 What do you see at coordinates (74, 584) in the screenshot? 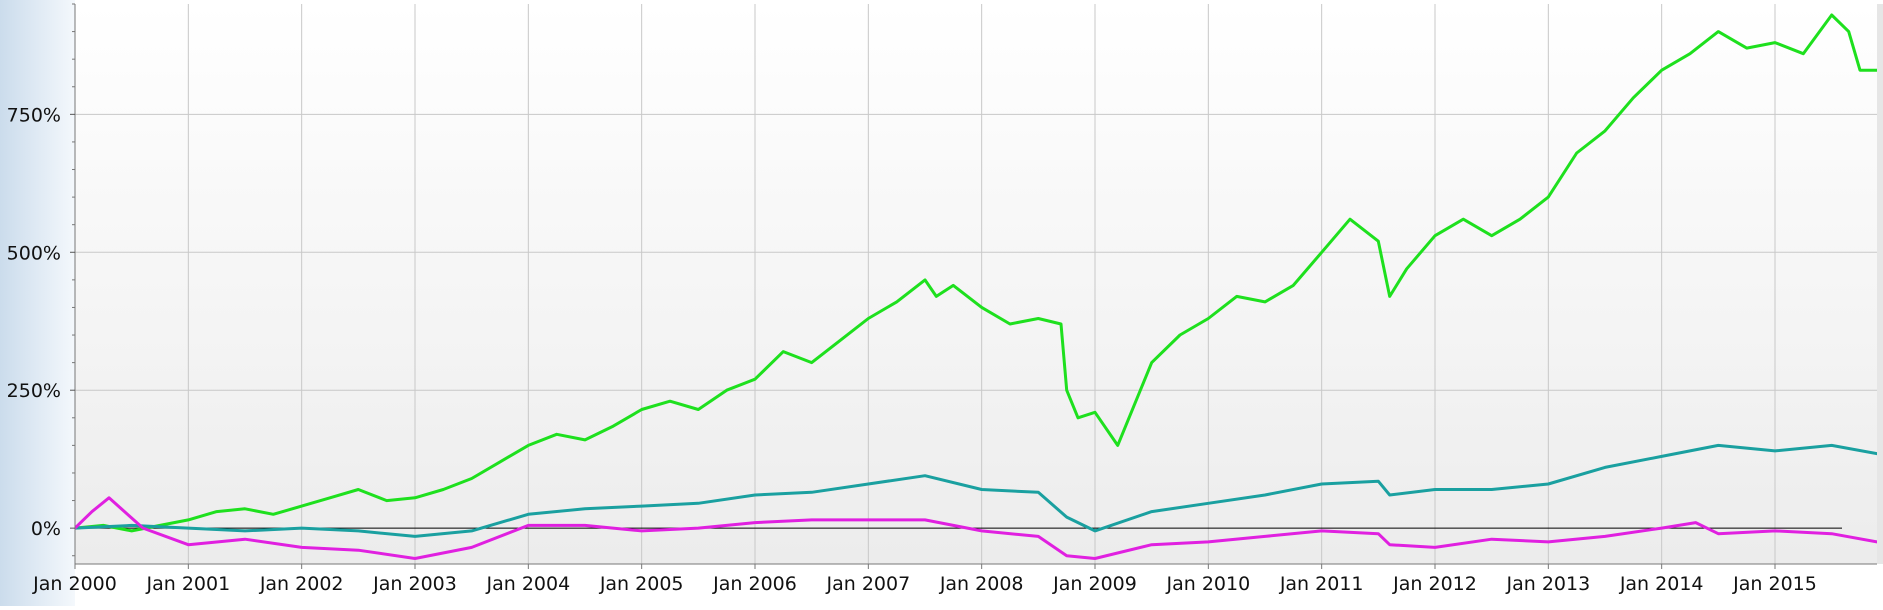
I see `x-tick-label: Jan 2000` at bounding box center [74, 584].